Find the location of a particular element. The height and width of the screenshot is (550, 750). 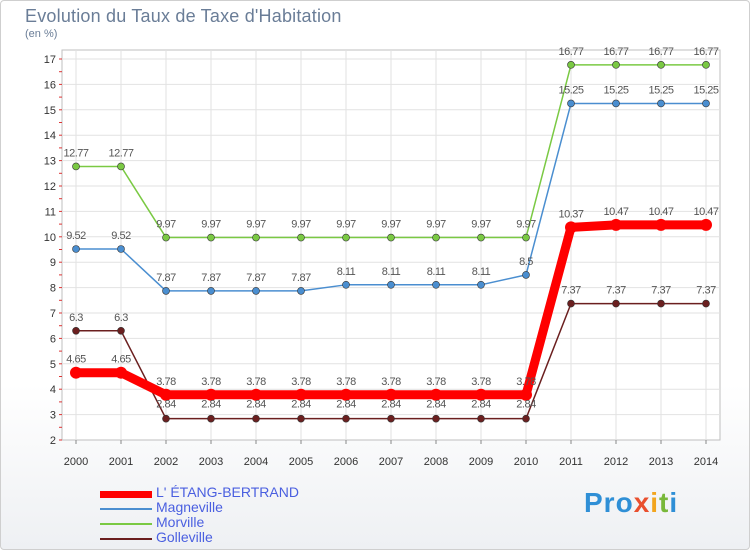

legend-label: Magneville is located at coordinates (189, 507).